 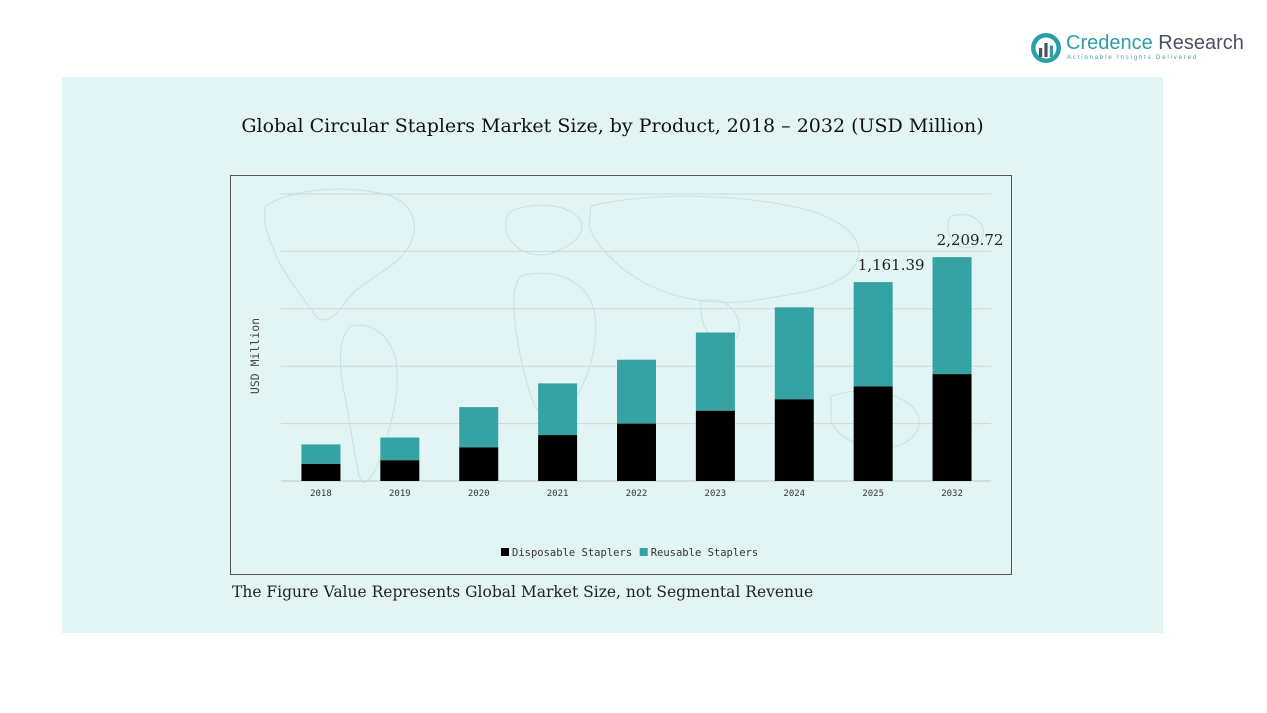 I want to click on x-tick-label-2032: 2032, so click(x=952, y=494).